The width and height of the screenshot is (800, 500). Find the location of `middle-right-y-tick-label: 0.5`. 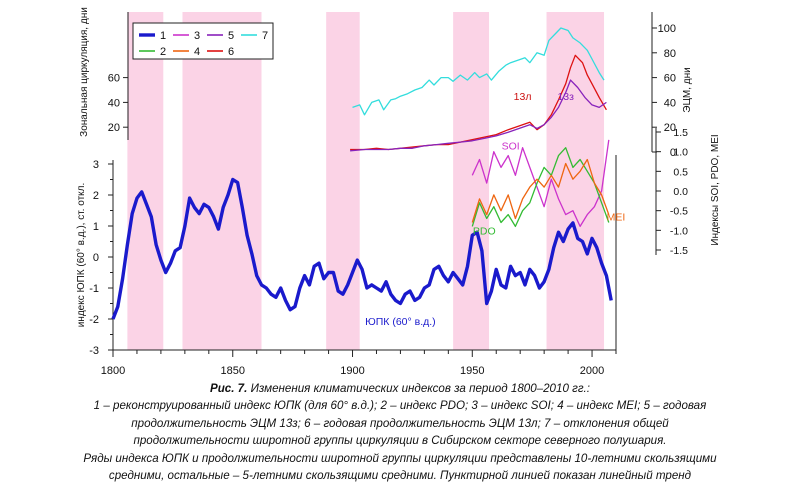

middle-right-y-tick-label: 0.5 is located at coordinates (680, 172).